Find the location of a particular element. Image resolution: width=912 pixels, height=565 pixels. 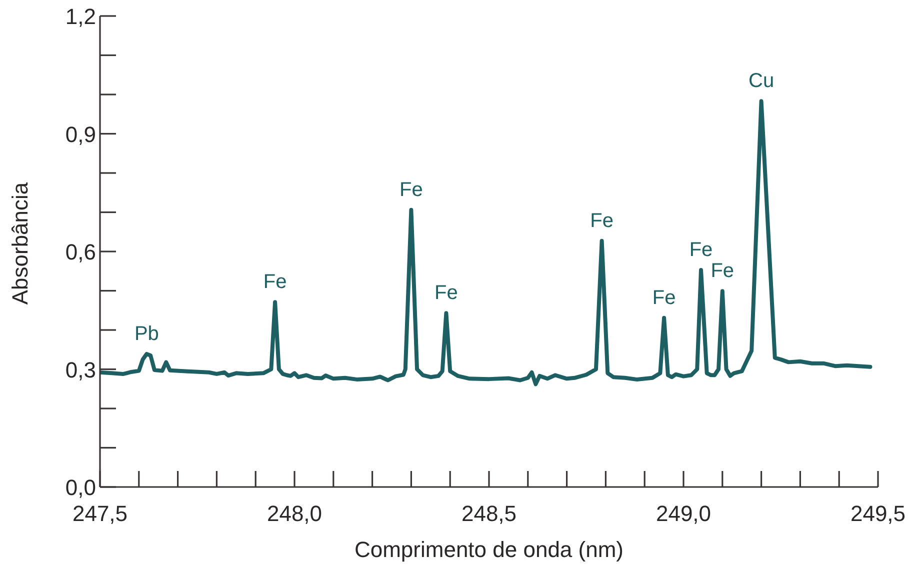

x-tick-label: 249,5 is located at coordinates (878, 513).